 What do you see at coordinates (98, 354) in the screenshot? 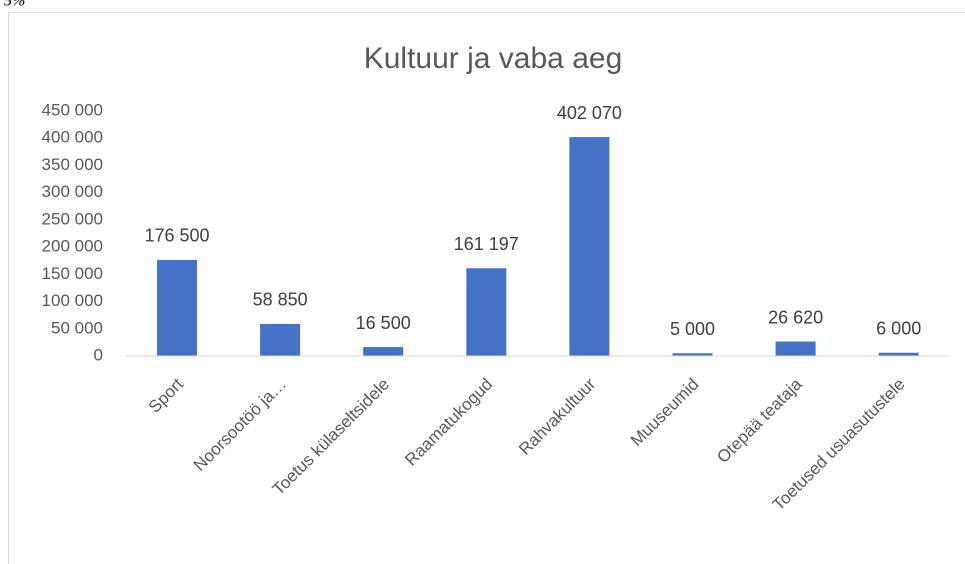
I see `y-tick-label: 0` at bounding box center [98, 354].